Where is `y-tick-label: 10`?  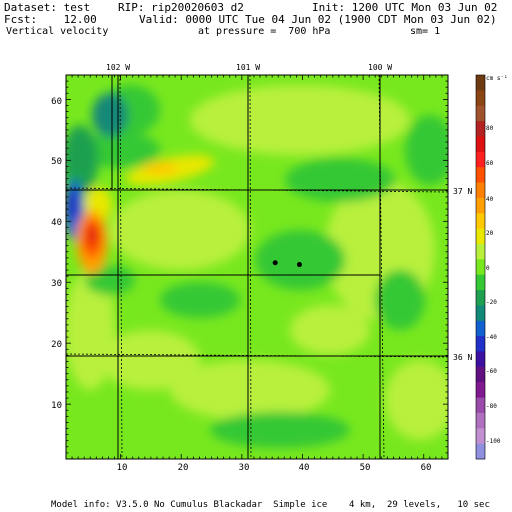 y-tick-label: 10 is located at coordinates (56, 406).